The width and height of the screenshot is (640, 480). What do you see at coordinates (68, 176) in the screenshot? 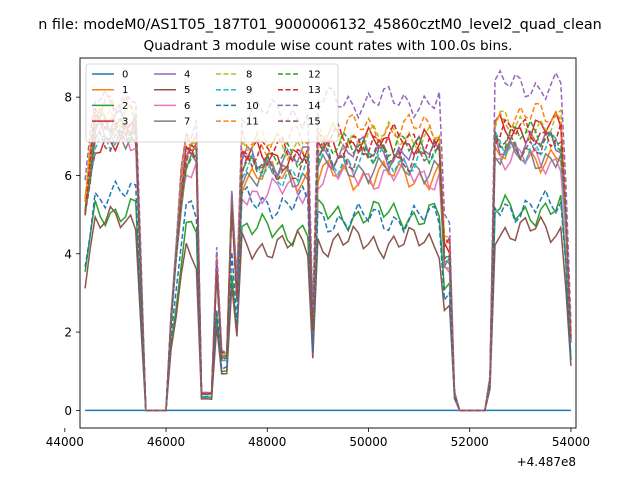
I see `y-tick-label: 6` at bounding box center [68, 176].